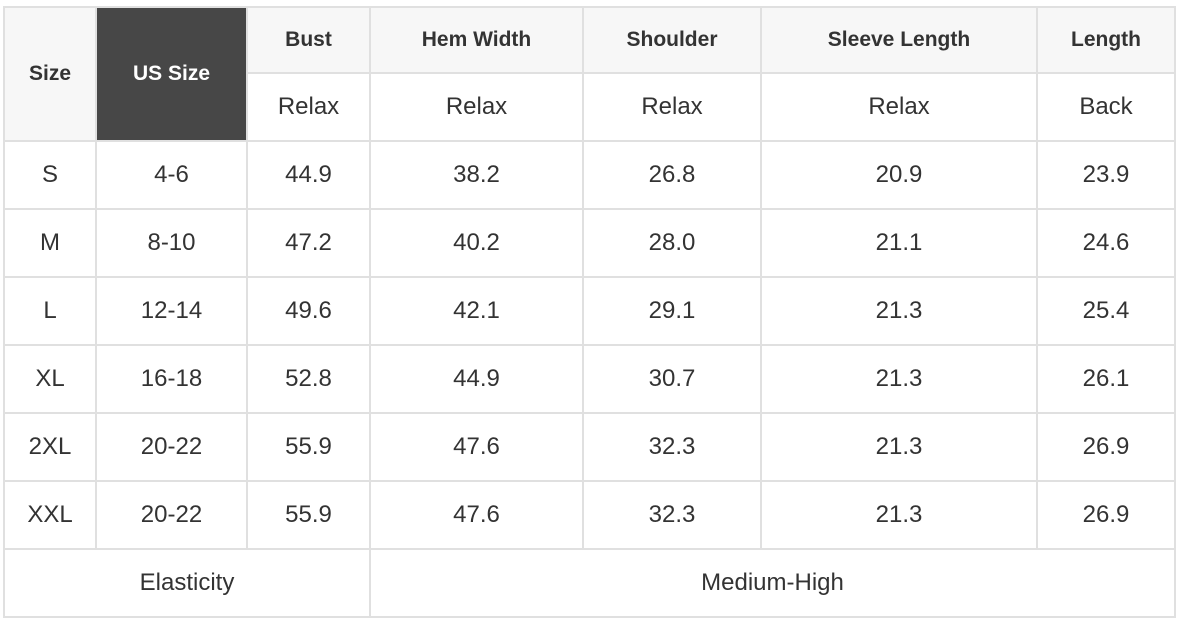 Image resolution: width=1178 pixels, height=640 pixels. Describe the element at coordinates (476, 379) in the screenshot. I see `hem-width-cell: 44.9` at that location.